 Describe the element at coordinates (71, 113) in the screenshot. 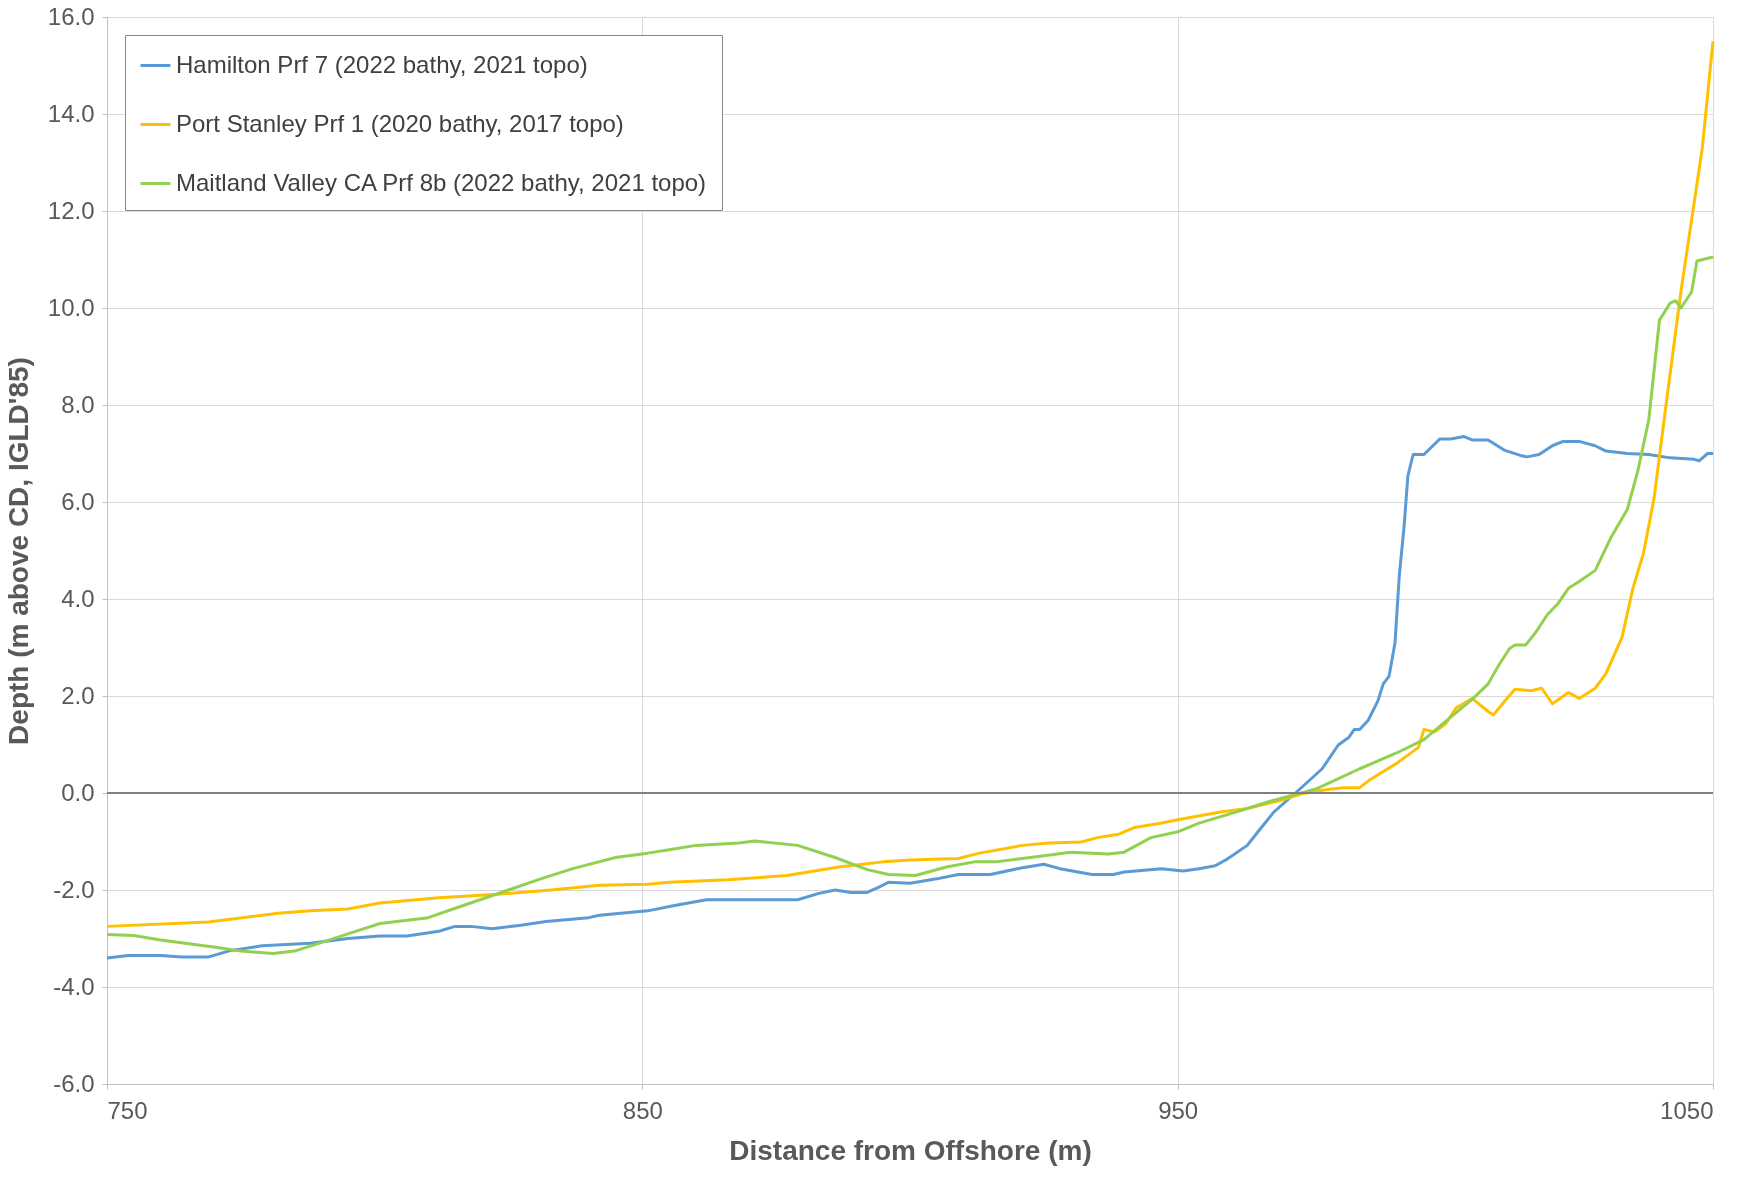

I see `y-tick-label: 14.0` at that location.